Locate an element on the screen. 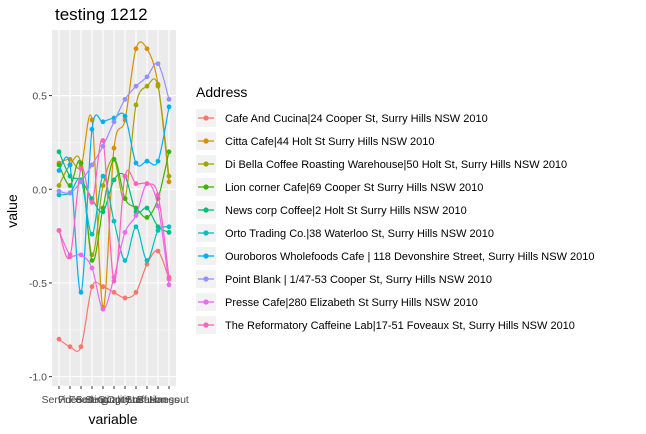 The width and height of the screenshot is (646, 434). x-tick-label: Setting is located at coordinates (92, 400).